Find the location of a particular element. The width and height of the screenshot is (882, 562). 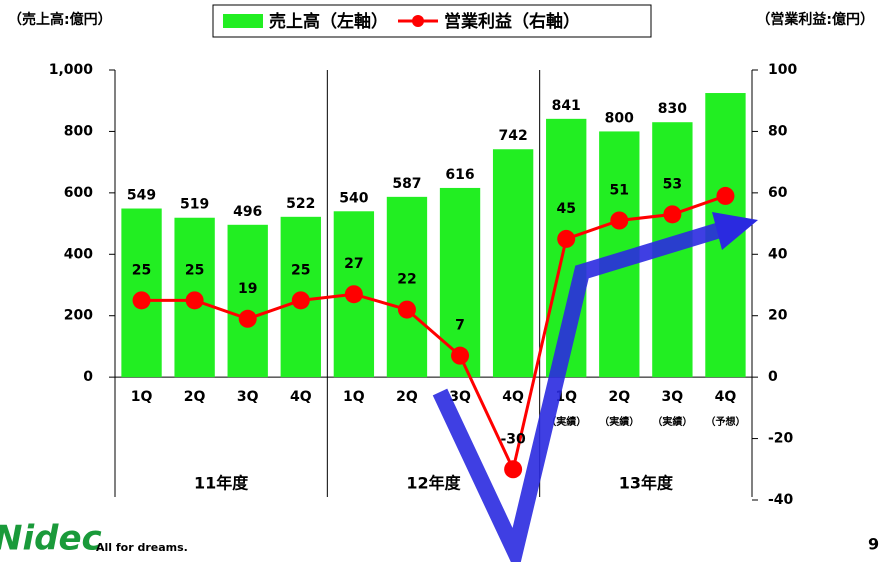

y-tick-label: 600 is located at coordinates (78, 193).